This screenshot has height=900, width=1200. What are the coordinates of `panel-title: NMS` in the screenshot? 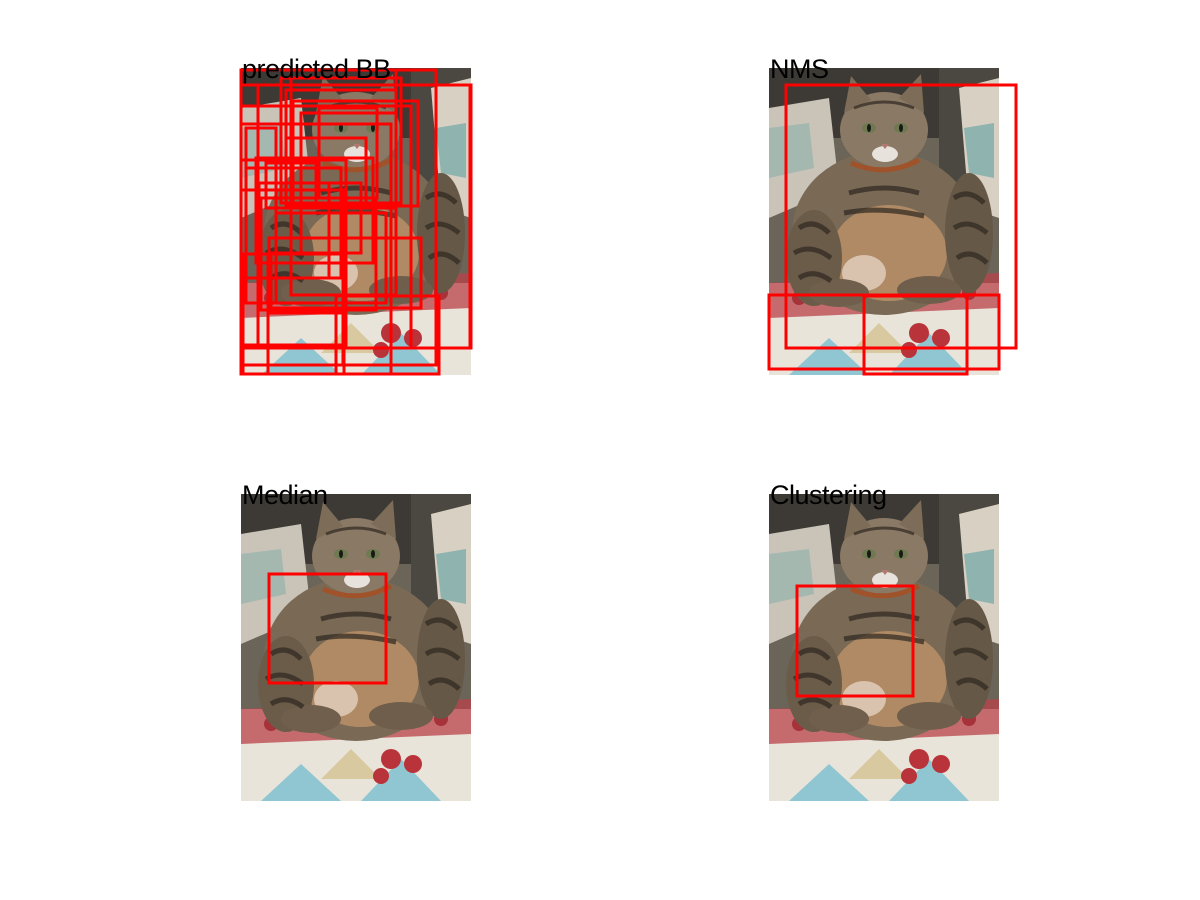 It's located at (799, 69).